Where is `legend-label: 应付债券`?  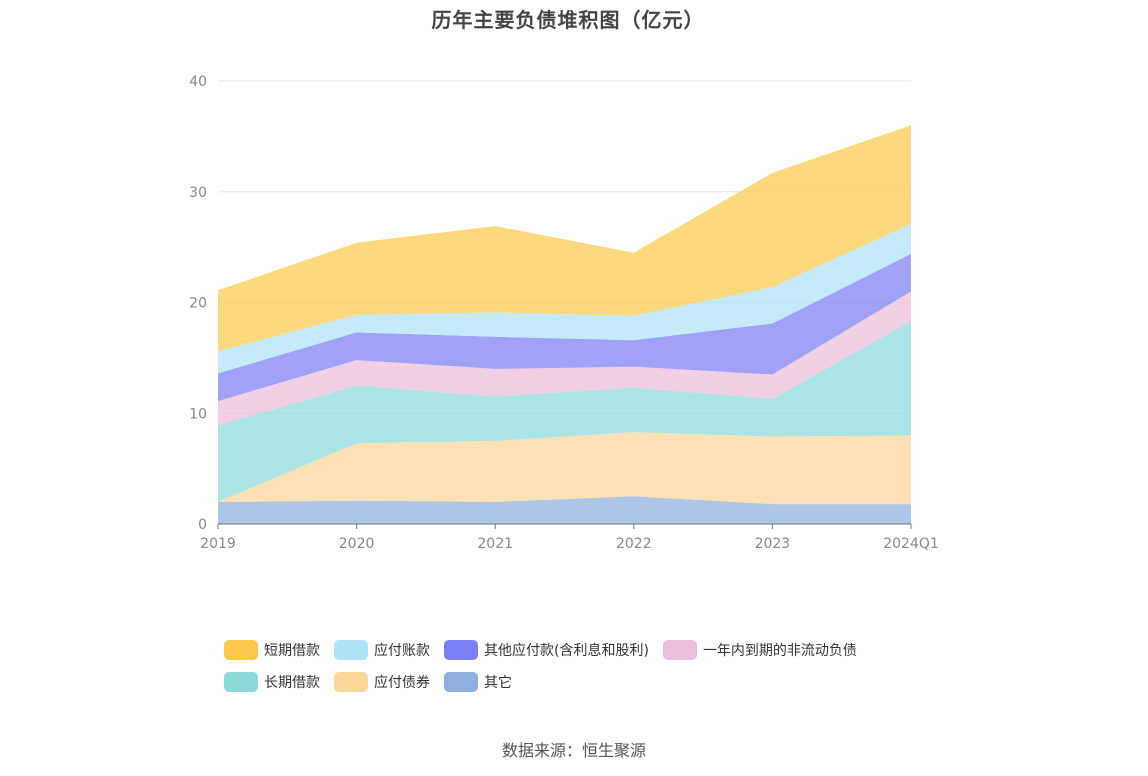
legend-label: 应付债券 is located at coordinates (402, 683).